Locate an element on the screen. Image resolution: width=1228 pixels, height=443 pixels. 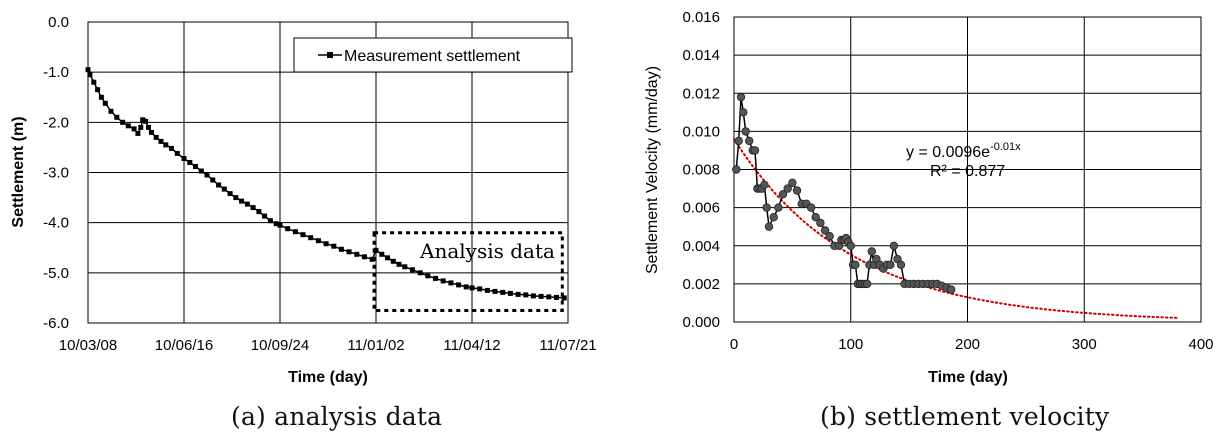
chart-a-x-tick-label: 10/09/24 is located at coordinates (280, 345).